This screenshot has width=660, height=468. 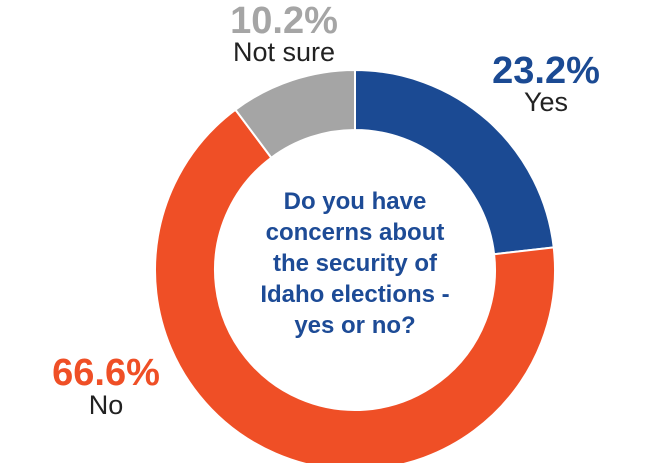 What do you see at coordinates (284, 21) in the screenshot?
I see `slice-value-label-not-sure: 10.2%` at bounding box center [284, 21].